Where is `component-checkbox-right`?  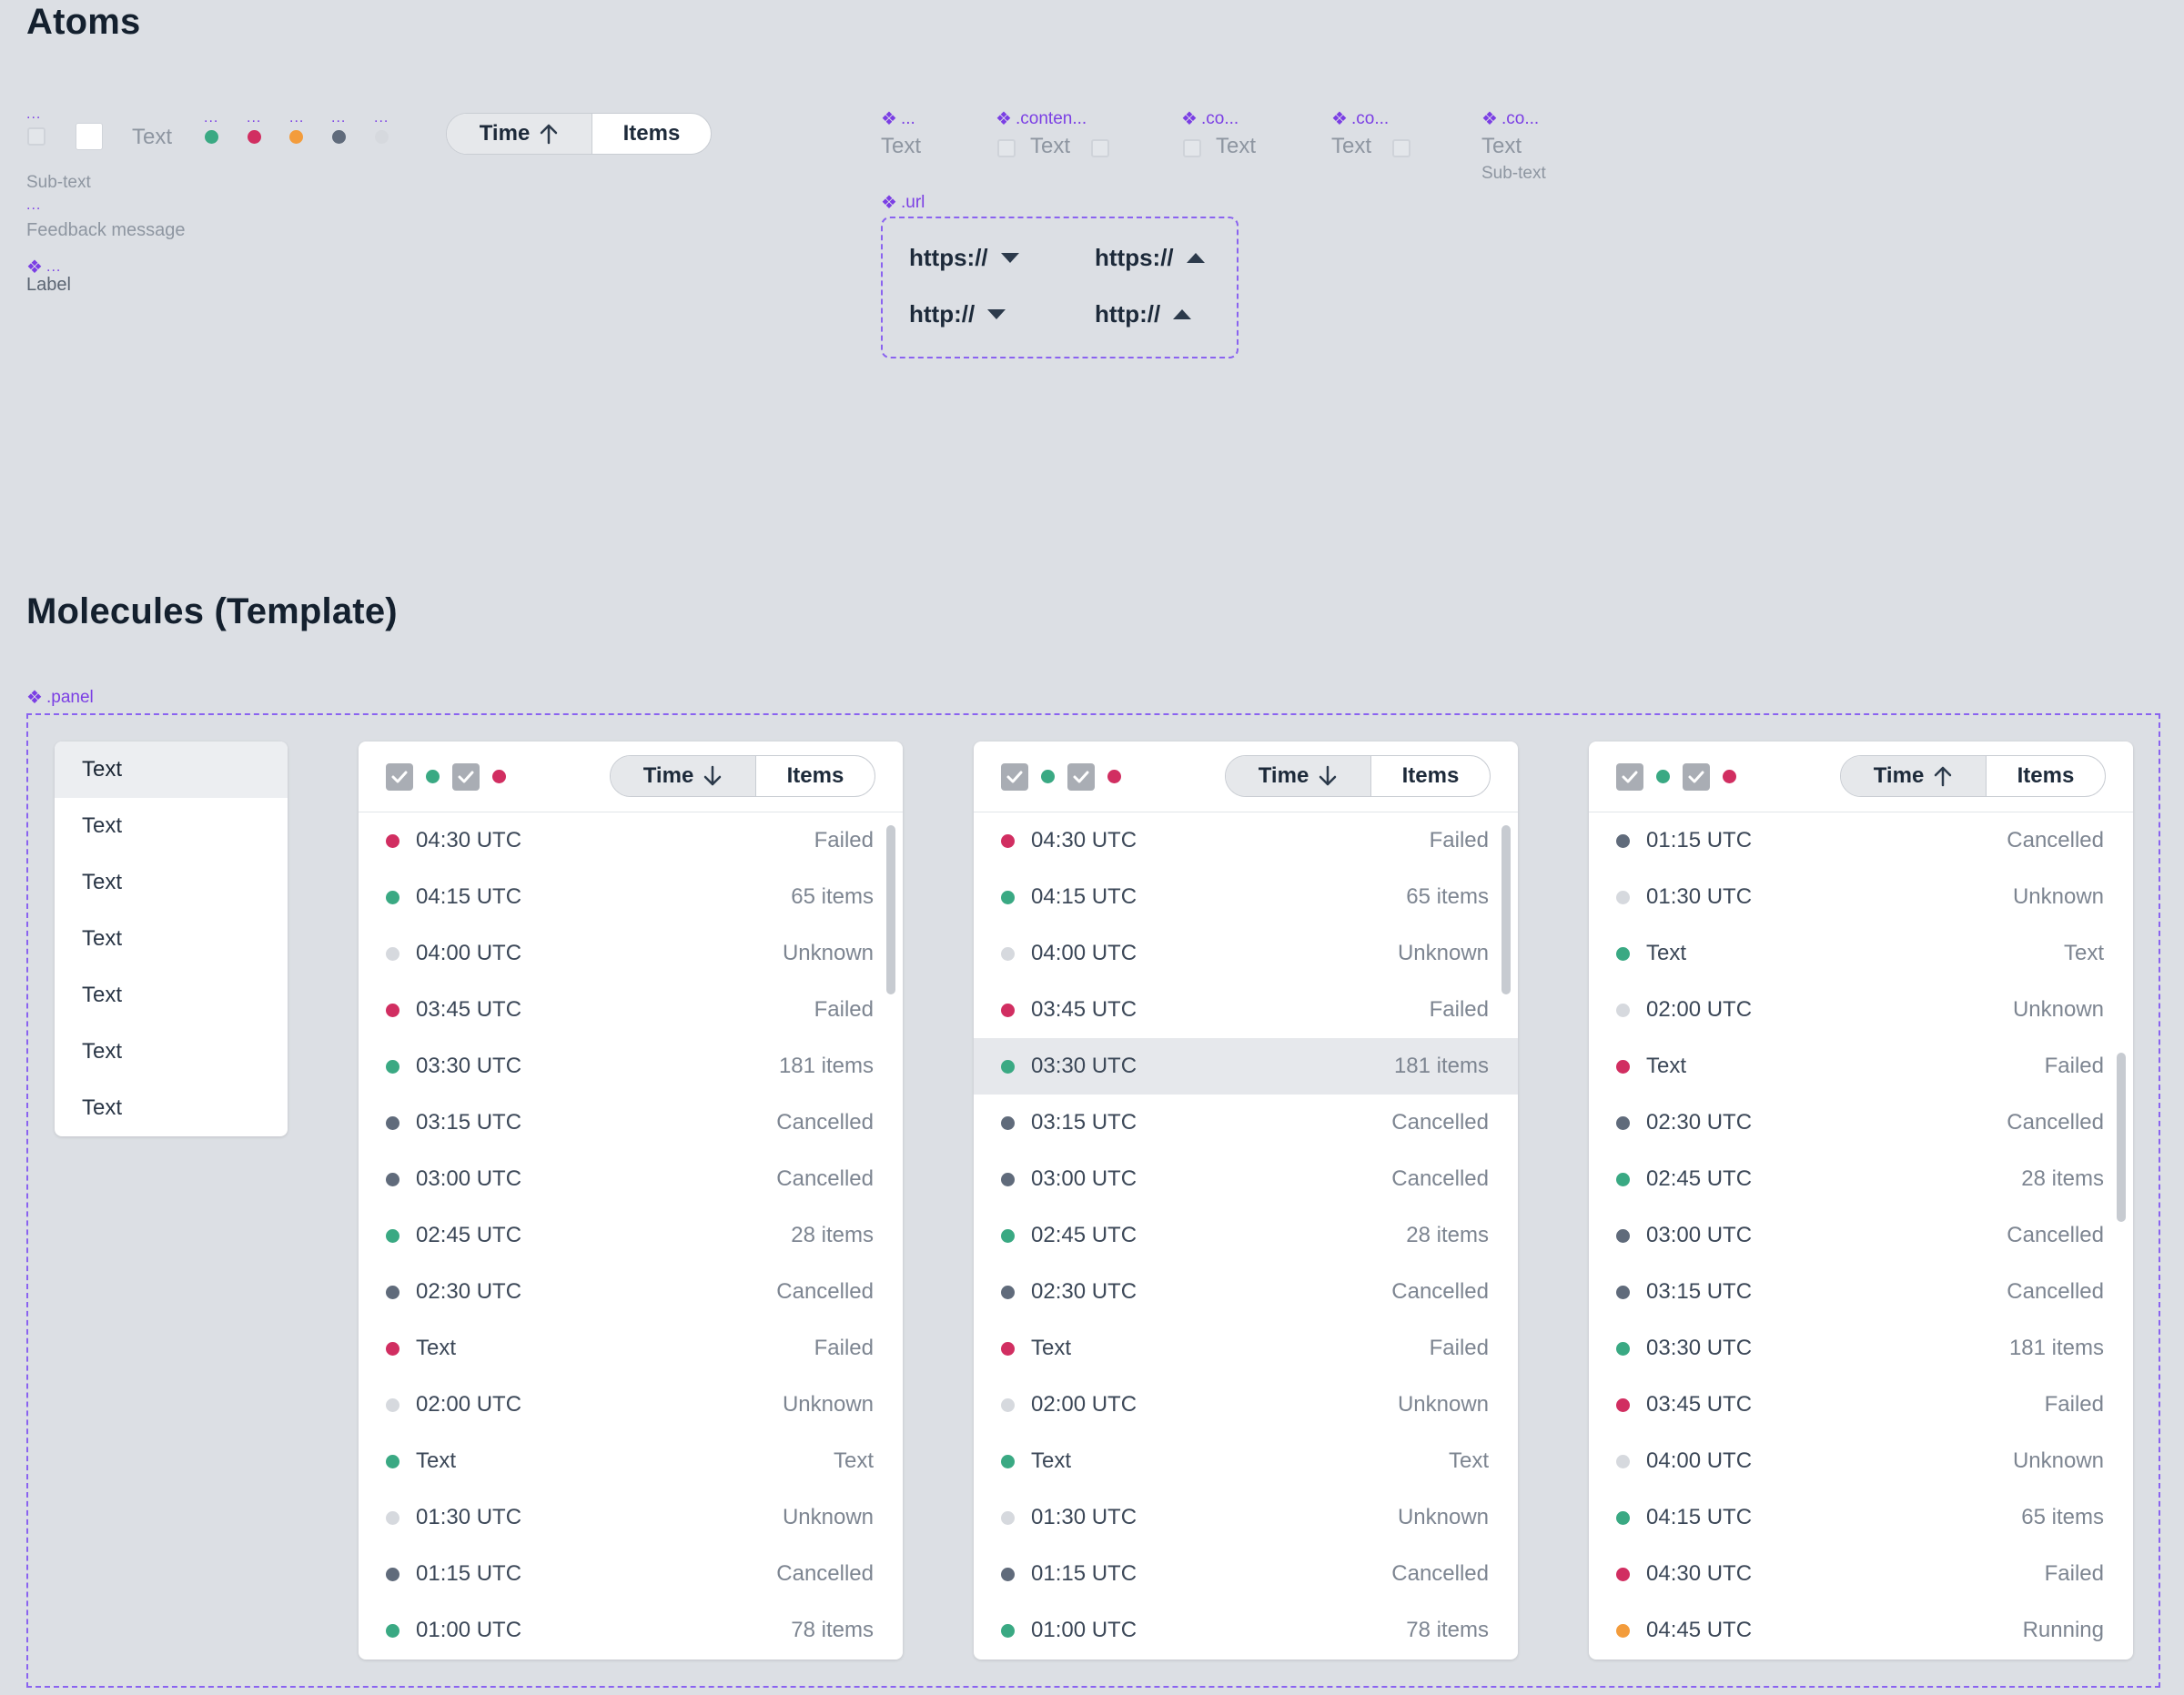 component-checkbox-right is located at coordinates (1100, 148).